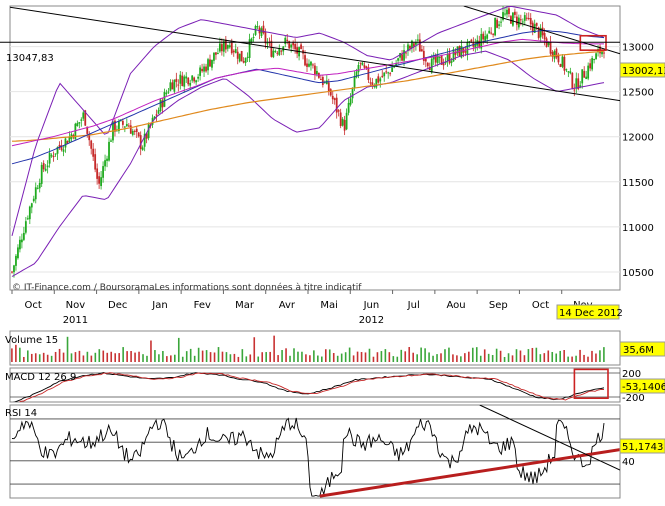  Describe the element at coordinates (591, 383) in the screenshot. I see `macd-highlight-box` at that location.